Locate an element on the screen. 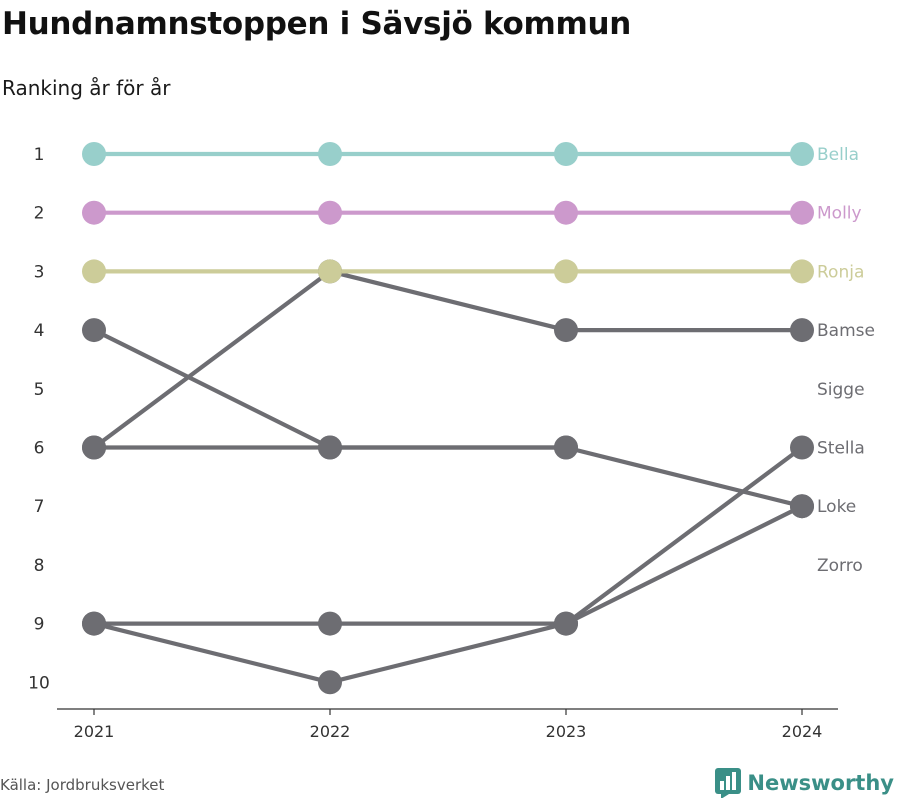 The height and width of the screenshot is (800, 900). chart-title: Hundnamnstoppen i Sävsjö kommun is located at coordinates (317, 24).